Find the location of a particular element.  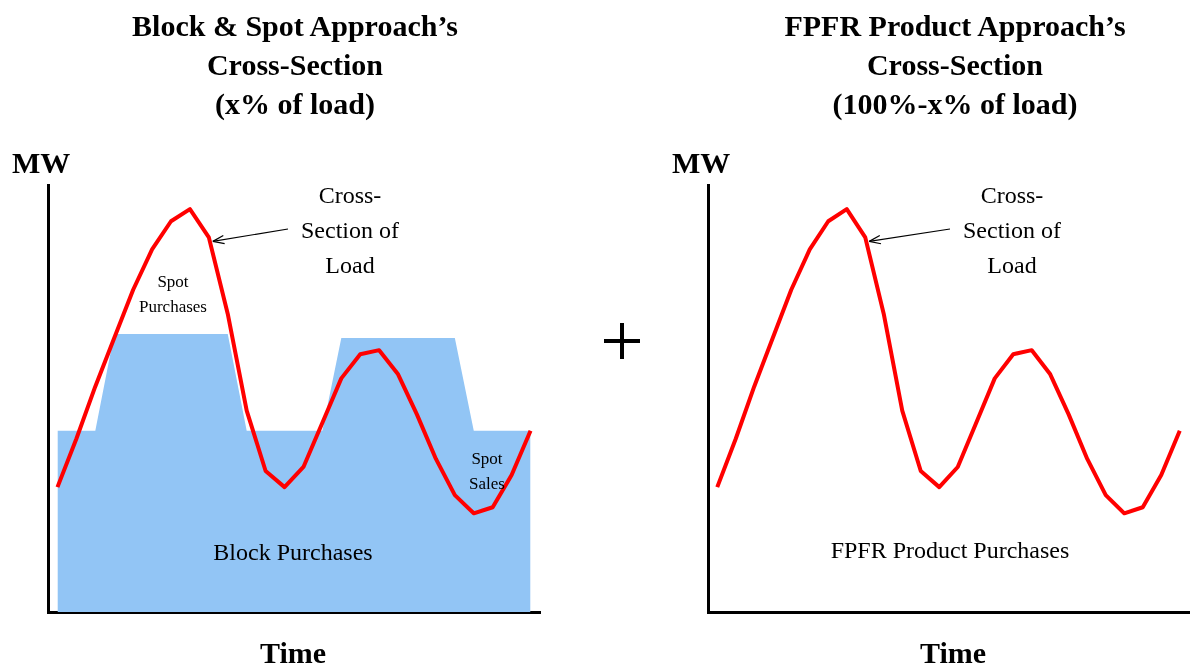

chart-title: Block & Spot Approach’s Cross-Section (x% of load) is located at coordinates (295, 65).